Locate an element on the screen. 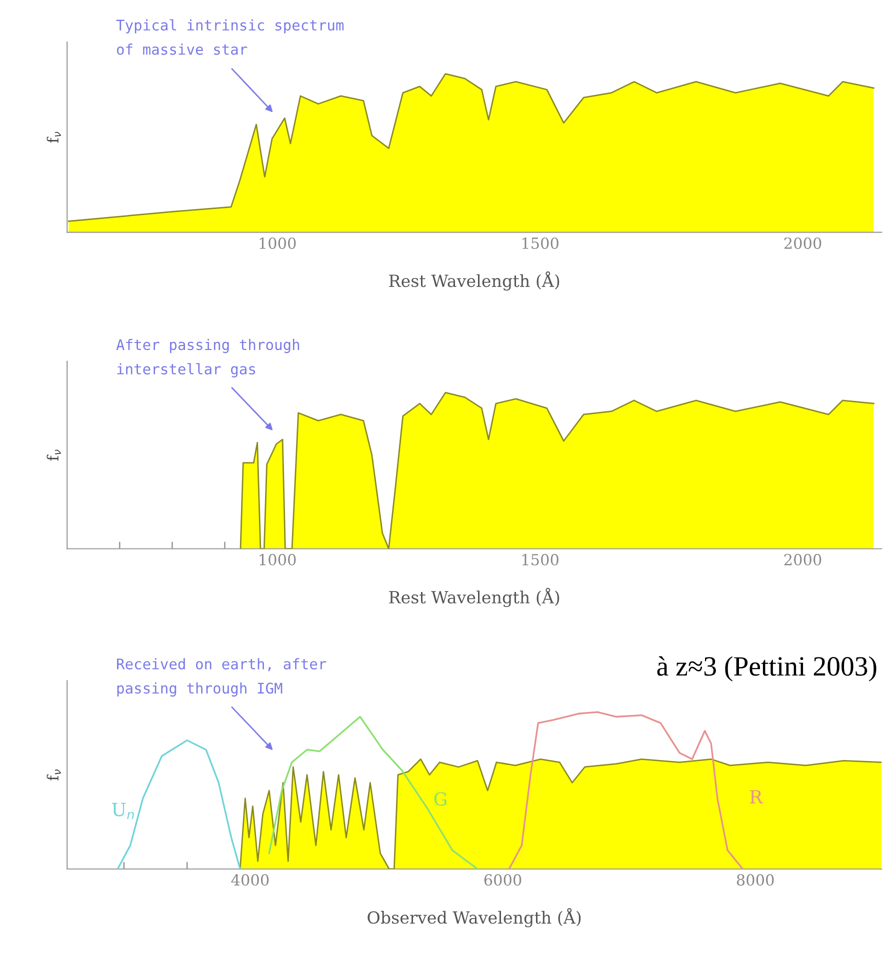  text: à z≈3 (Pettini 2003) is located at coordinates (766, 669).